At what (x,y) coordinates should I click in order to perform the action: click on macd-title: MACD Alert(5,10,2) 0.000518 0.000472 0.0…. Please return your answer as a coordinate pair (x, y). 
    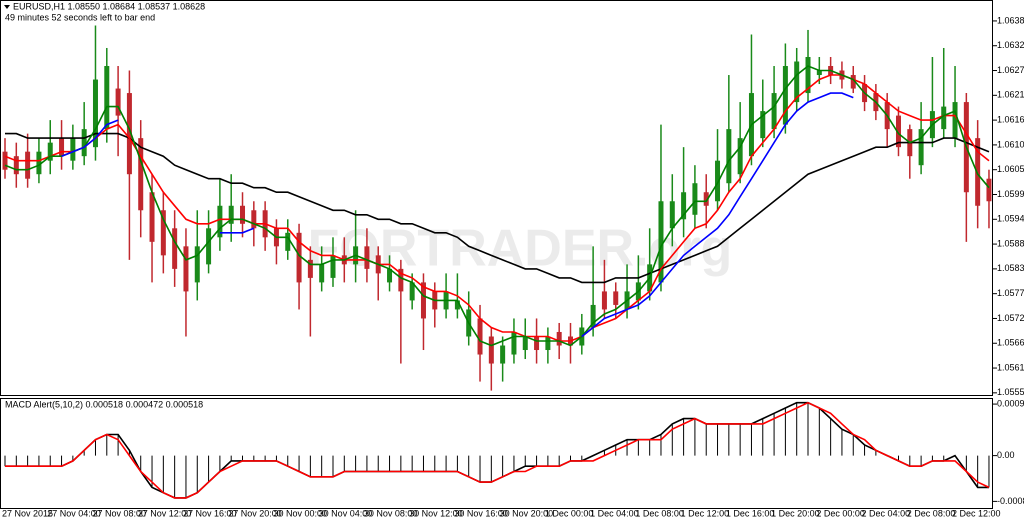
    Looking at the image, I should click on (104, 404).